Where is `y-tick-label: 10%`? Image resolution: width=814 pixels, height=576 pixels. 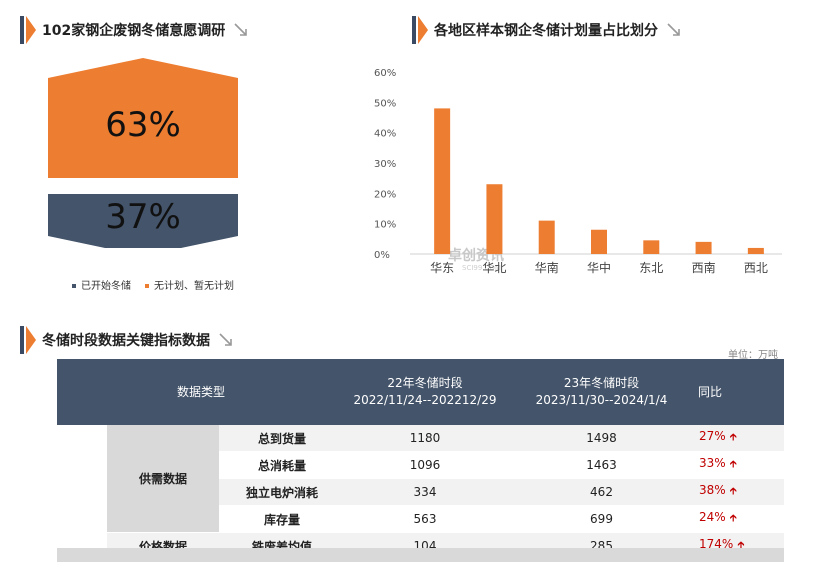
y-tick-label: 10% is located at coordinates (385, 225).